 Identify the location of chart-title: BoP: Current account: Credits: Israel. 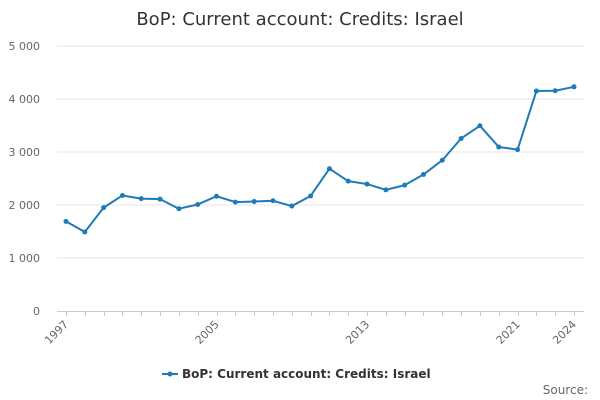
(299, 19).